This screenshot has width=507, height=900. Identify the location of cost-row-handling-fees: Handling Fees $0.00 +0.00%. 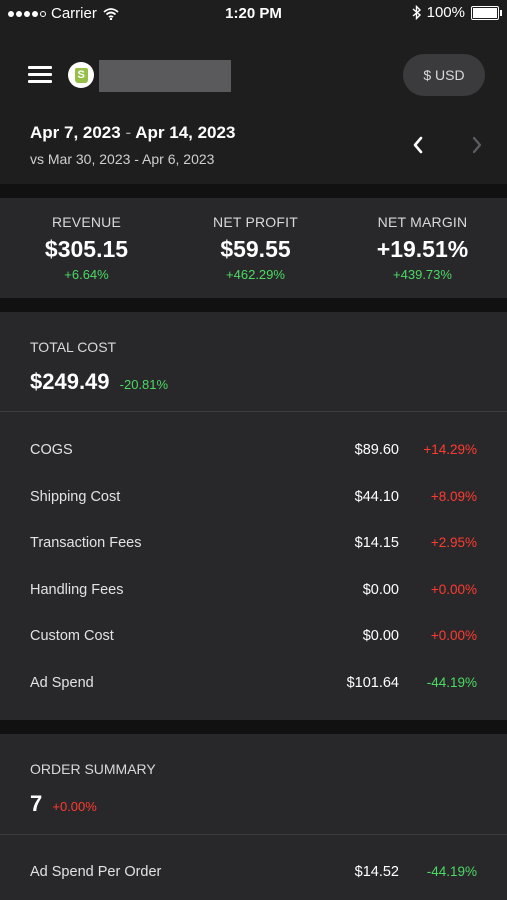
(253, 592).